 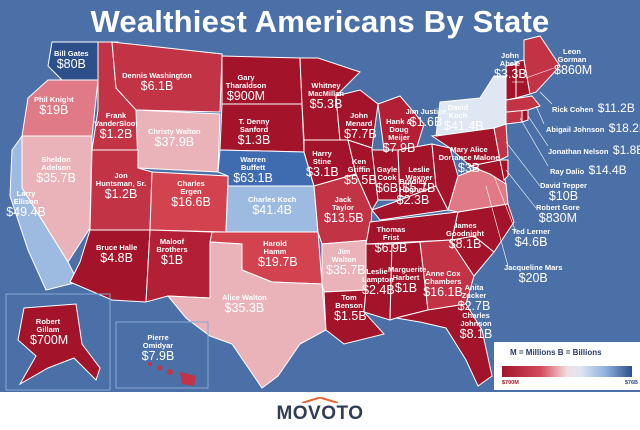 I want to click on state-ca, so click(x=44, y=212).